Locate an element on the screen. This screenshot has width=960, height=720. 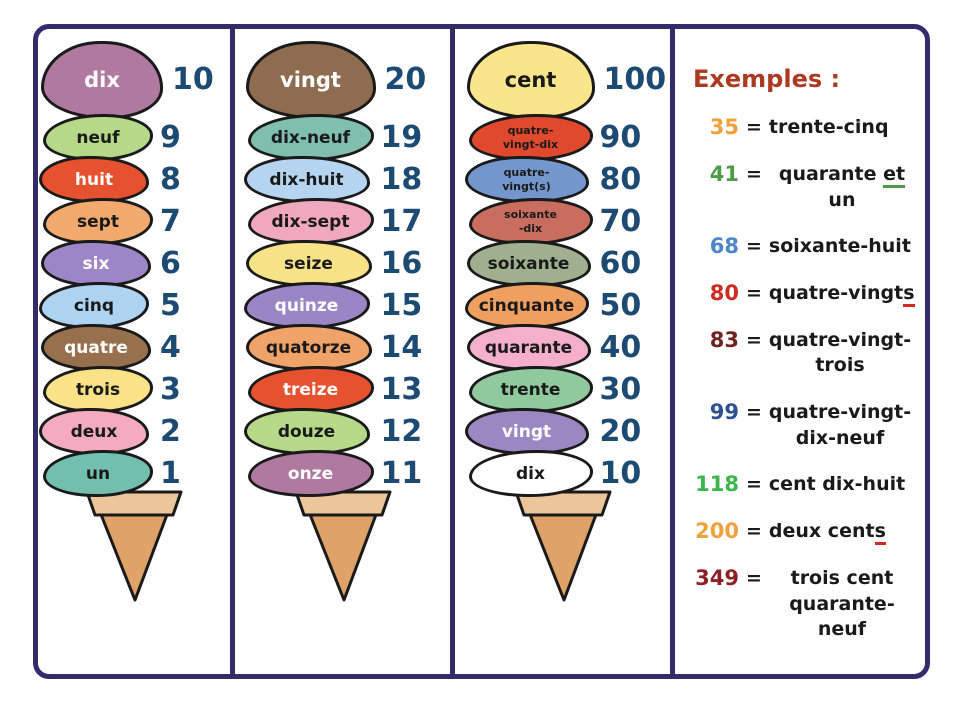
scoop-number-word: onze is located at coordinates (310, 473).